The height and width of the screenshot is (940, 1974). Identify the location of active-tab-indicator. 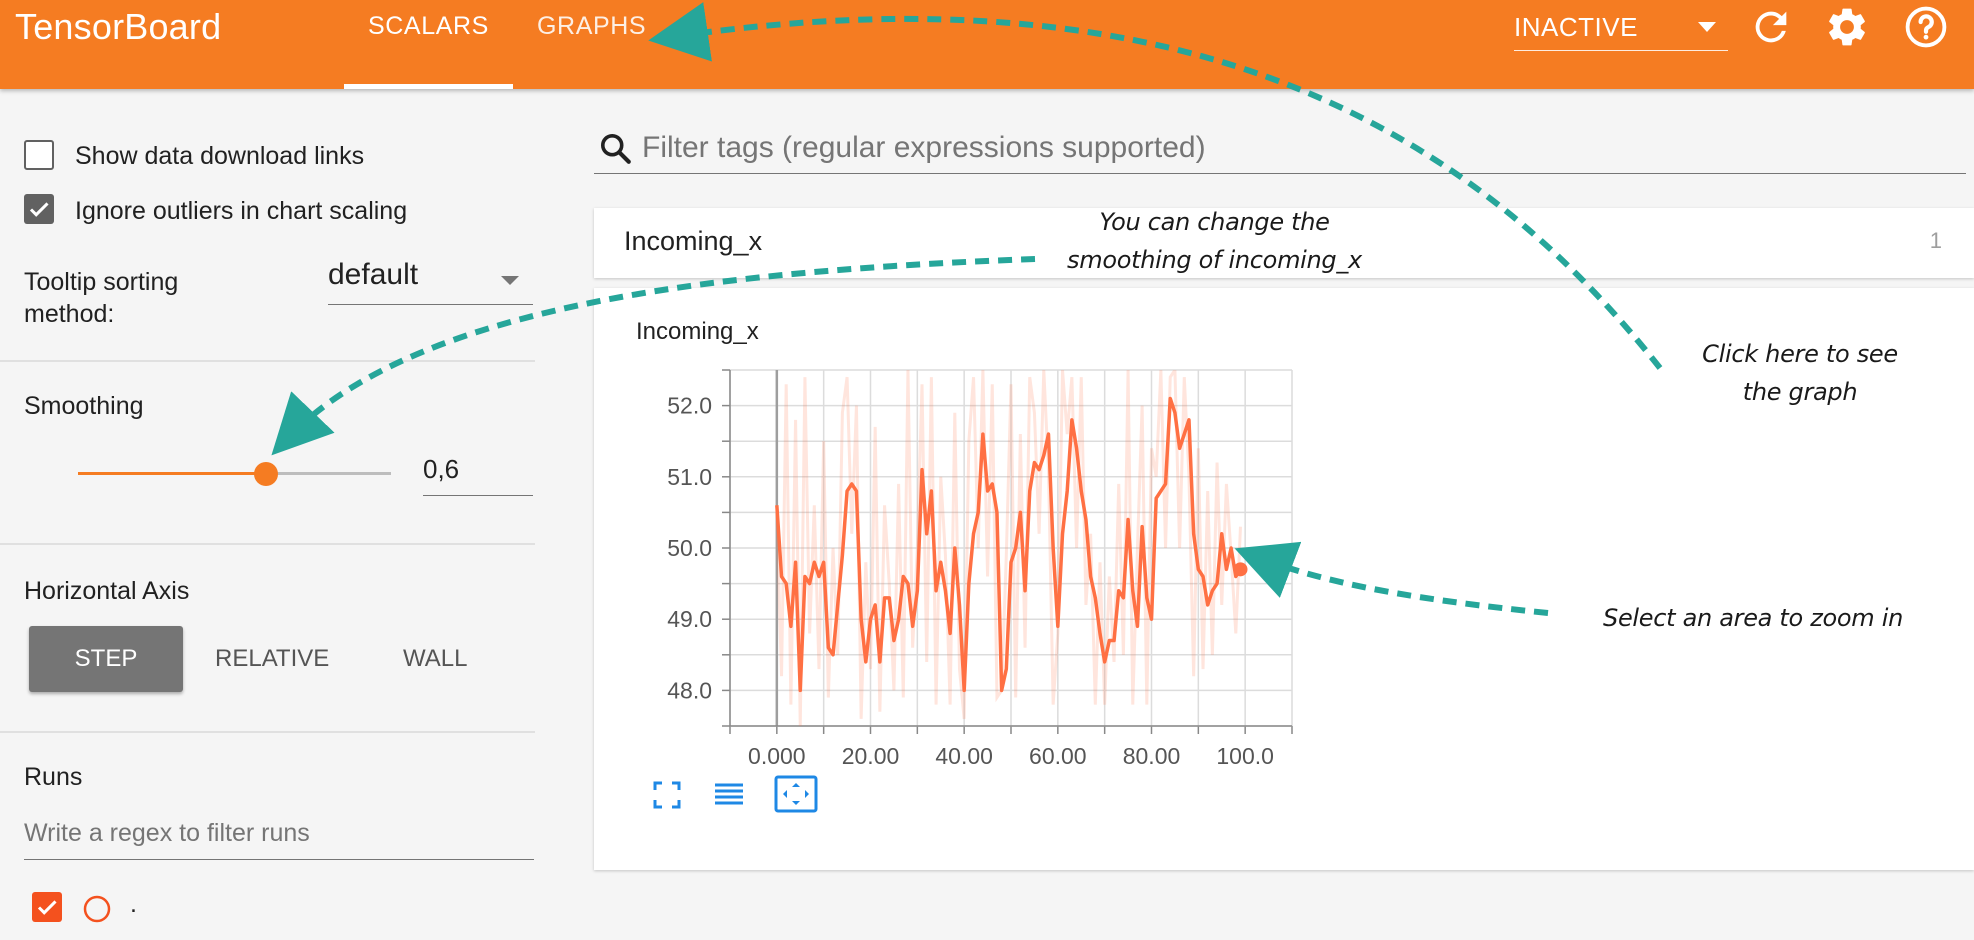
(428, 86).